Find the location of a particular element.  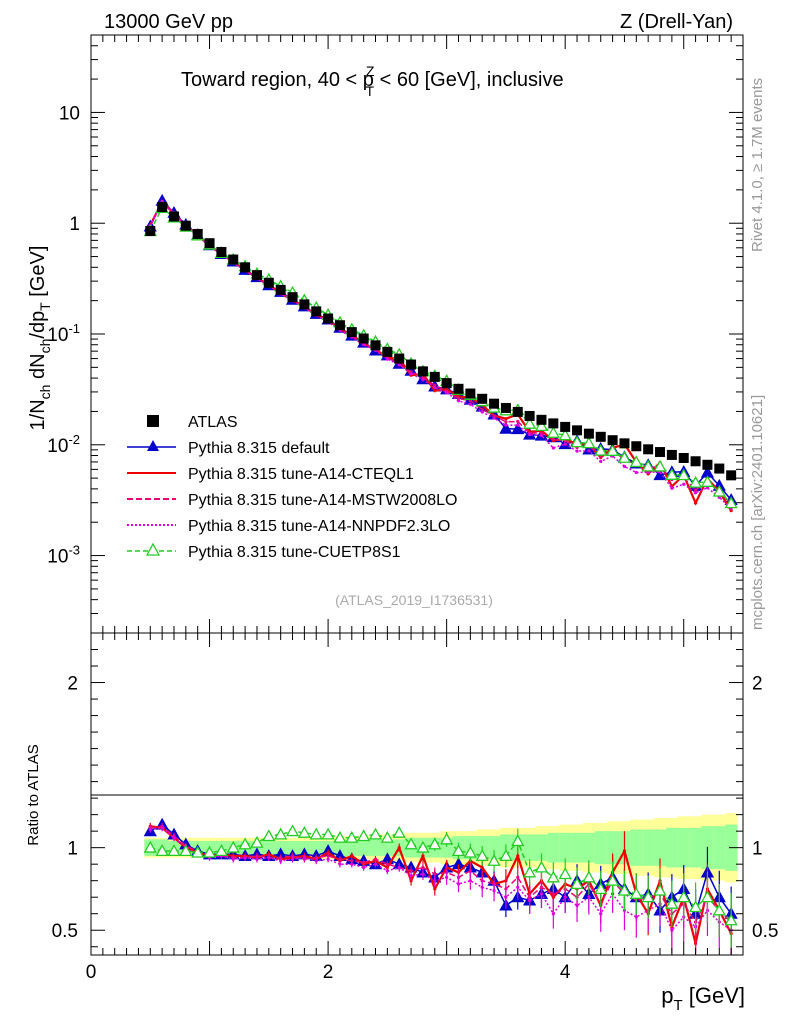

mcplots-label: mcplots.cern.ch [arXiv:2401.10621] is located at coordinates (757, 512).